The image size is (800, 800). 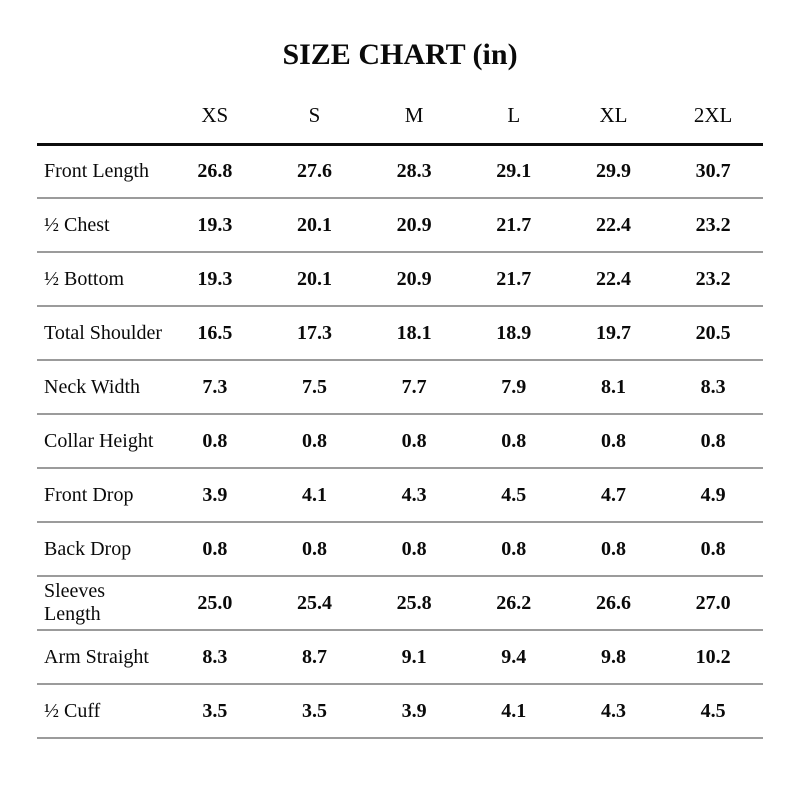 What do you see at coordinates (613, 387) in the screenshot?
I see `size-value: 8.1` at bounding box center [613, 387].